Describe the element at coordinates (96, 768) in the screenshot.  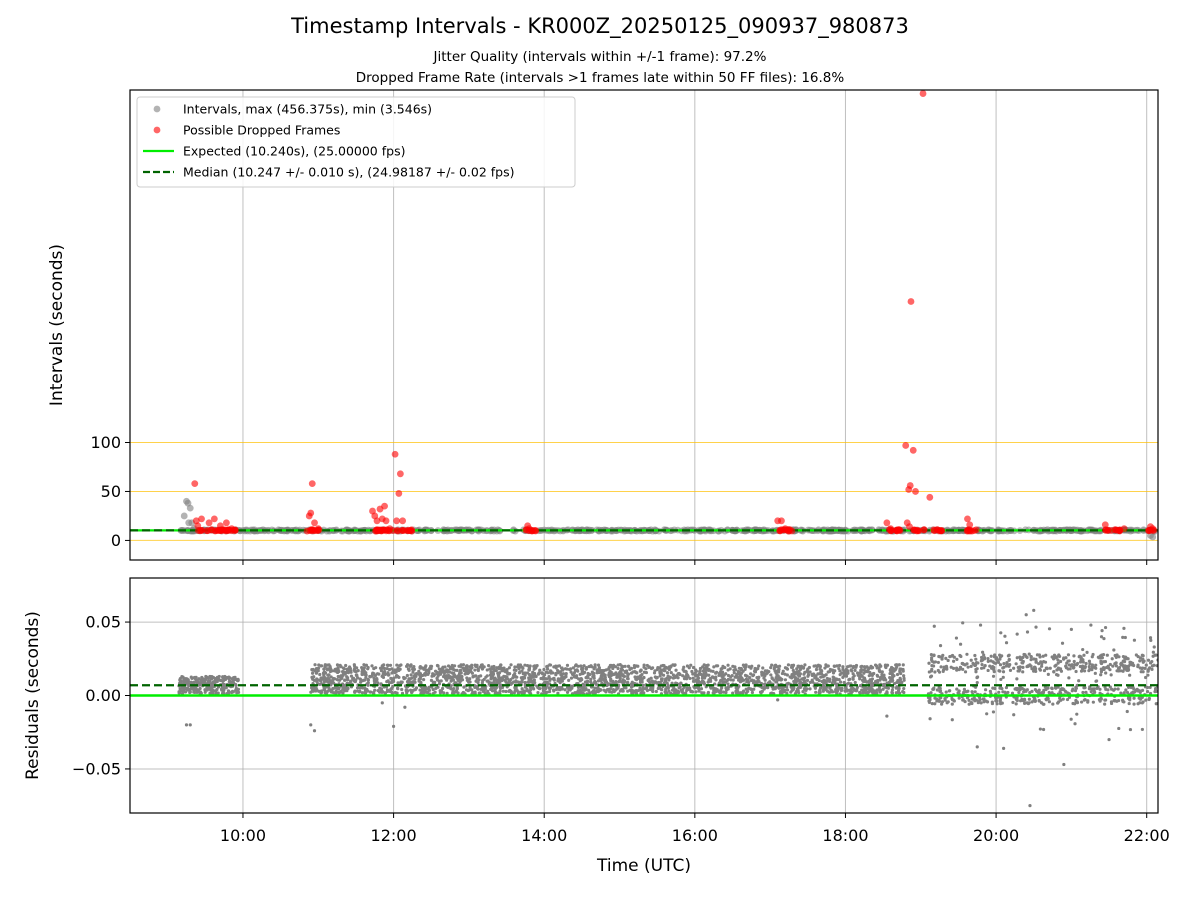
I see `y-tick-label: −0.05` at that location.